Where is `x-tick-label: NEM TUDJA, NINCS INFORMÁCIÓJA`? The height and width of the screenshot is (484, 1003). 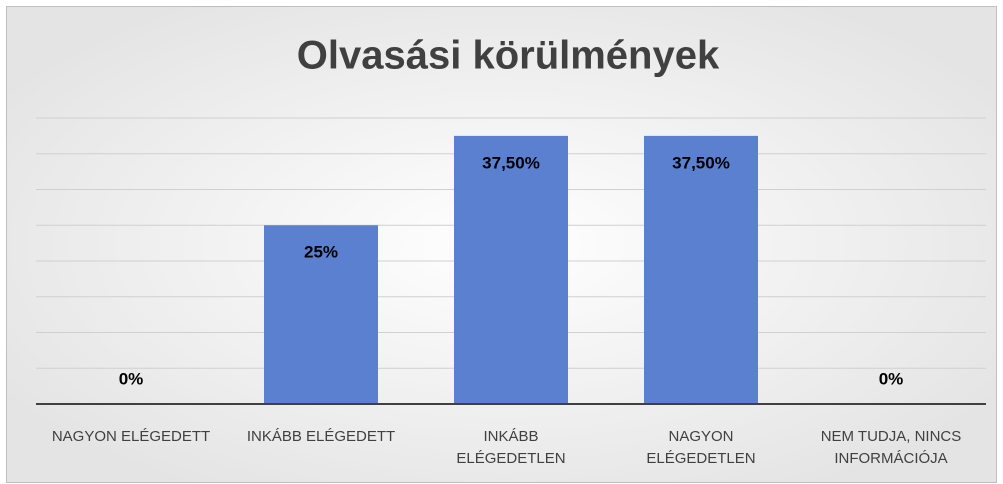 x-tick-label: NEM TUDJA, NINCS INFORMÁCIÓJA is located at coordinates (891, 447).